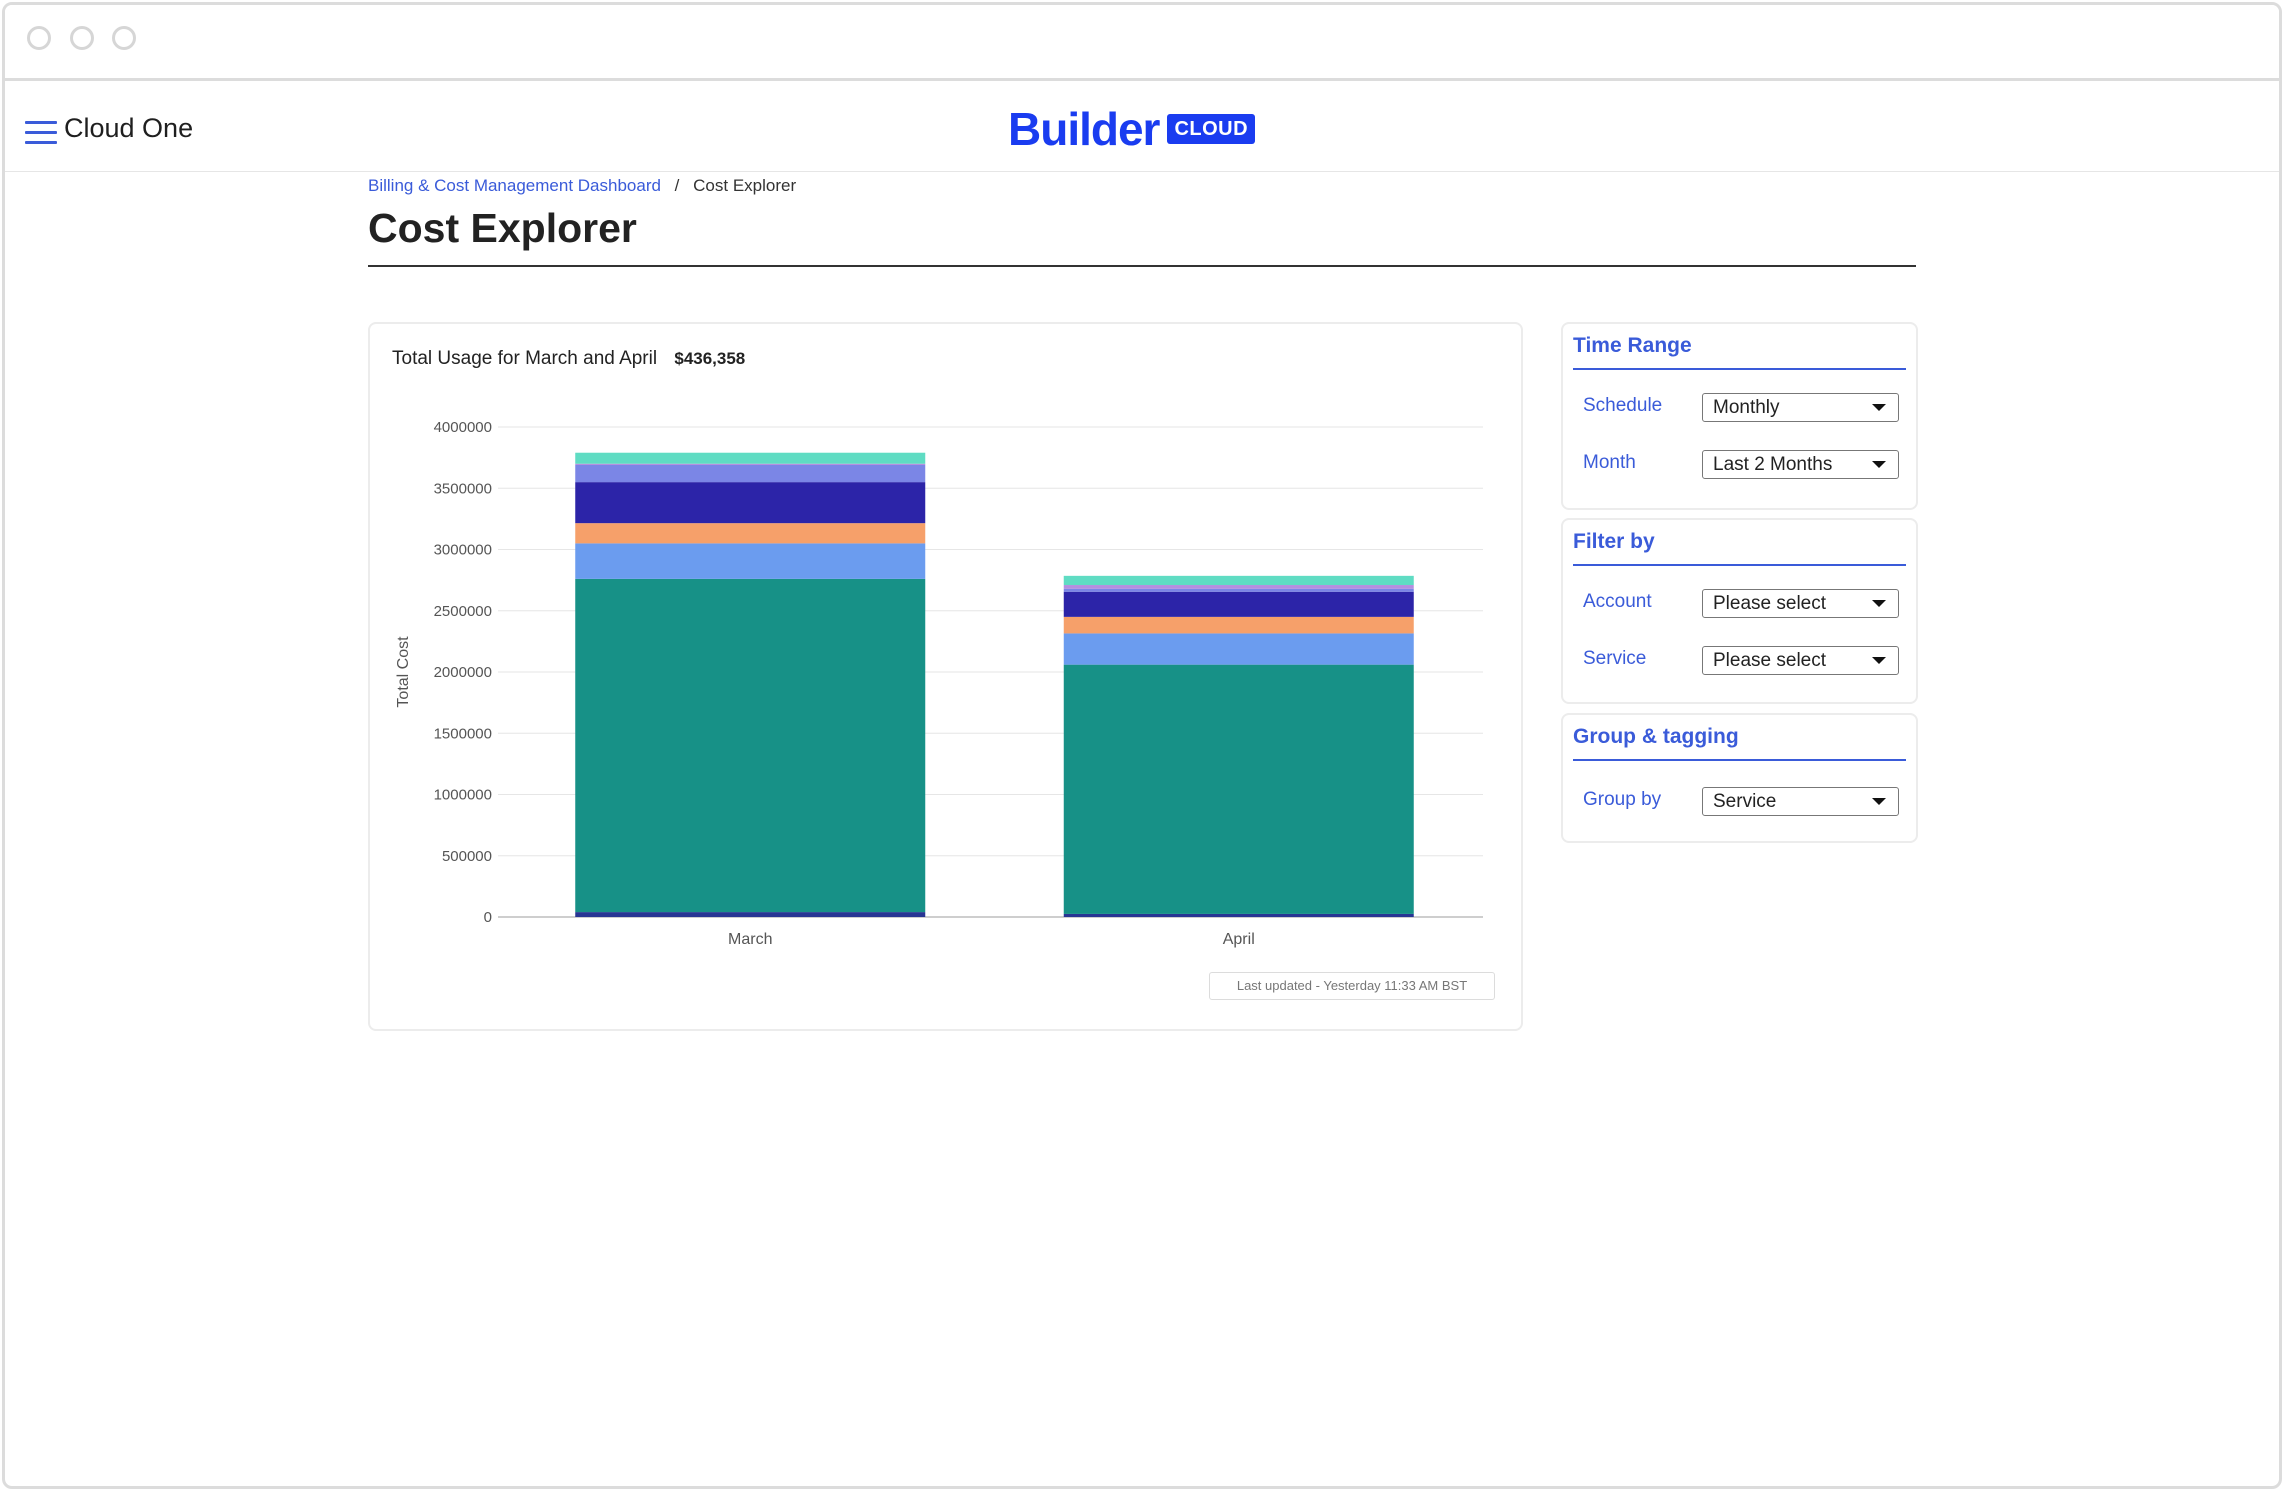 This screenshot has width=2288, height=1494. Describe the element at coordinates (41, 133) in the screenshot. I see `menu-icon` at that location.